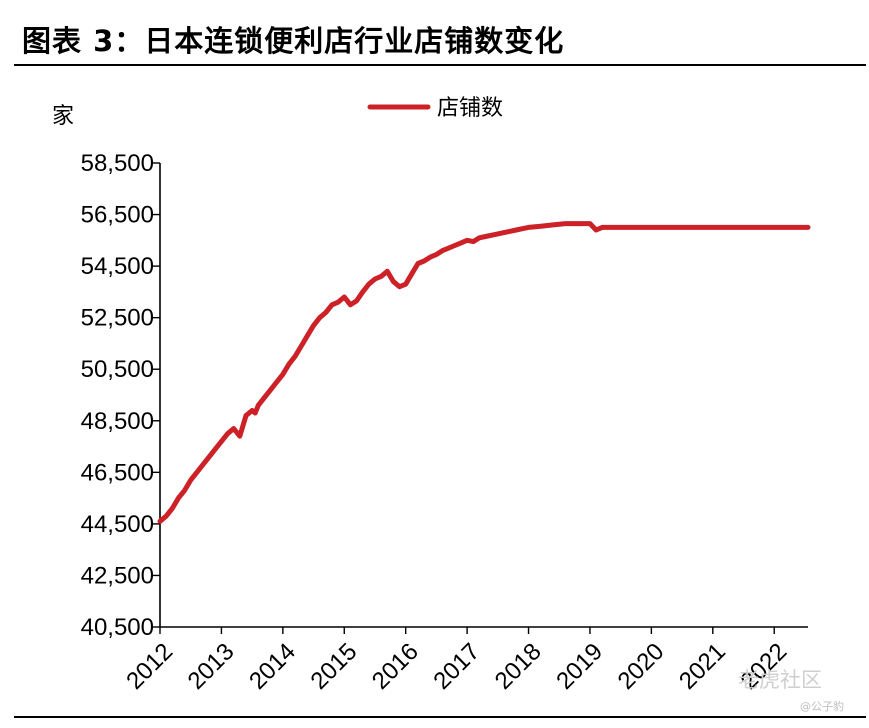 Image resolution: width=869 pixels, height=728 pixels. What do you see at coordinates (334, 666) in the screenshot?
I see `x-tick-label: 2015` at bounding box center [334, 666].